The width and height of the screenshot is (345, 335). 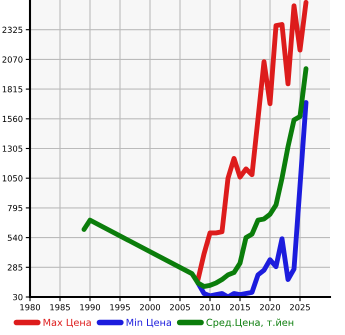 What do you see at coordinates (15, 267) in the screenshot?
I see `y-tick-label: 285` at bounding box center [15, 267].